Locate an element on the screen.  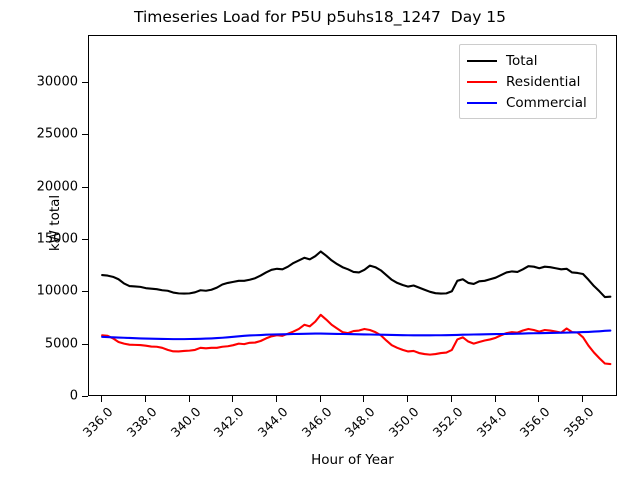
x-axis-tick-label: 352.0 is located at coordinates (447, 422).